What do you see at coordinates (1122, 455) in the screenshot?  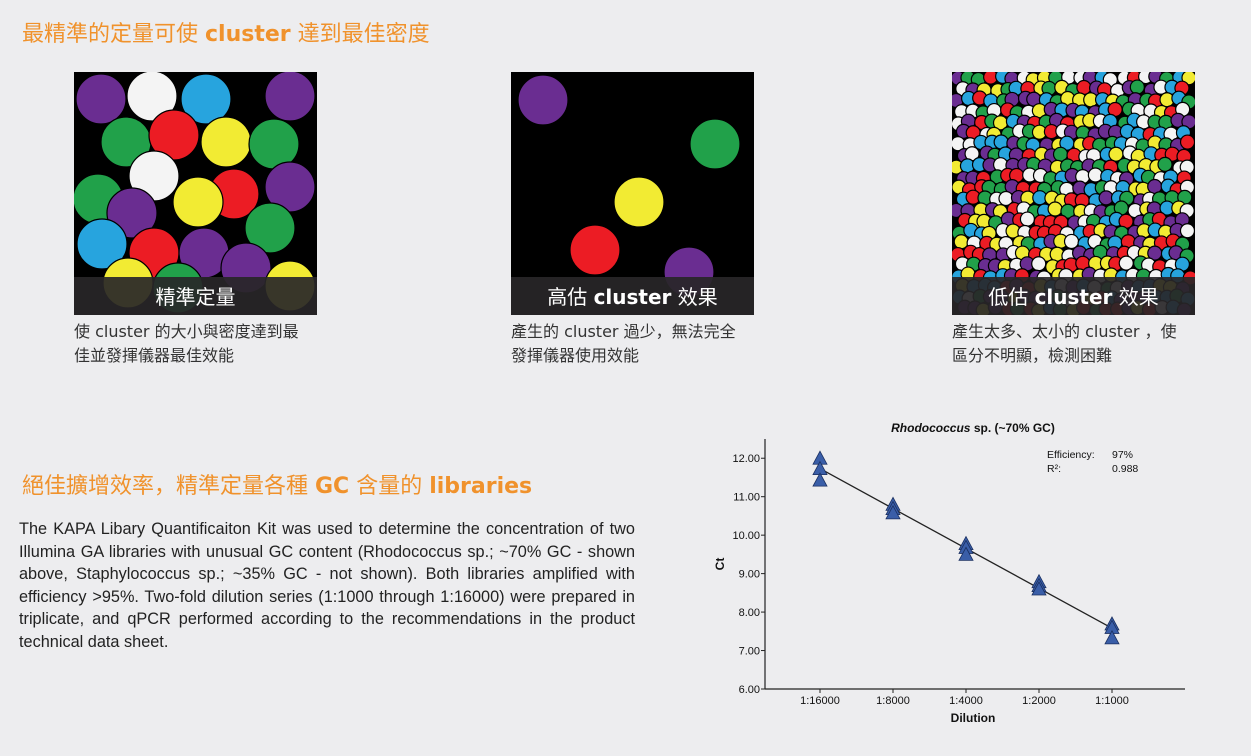 I see `stat-value-efficiency: 97%` at bounding box center [1122, 455].